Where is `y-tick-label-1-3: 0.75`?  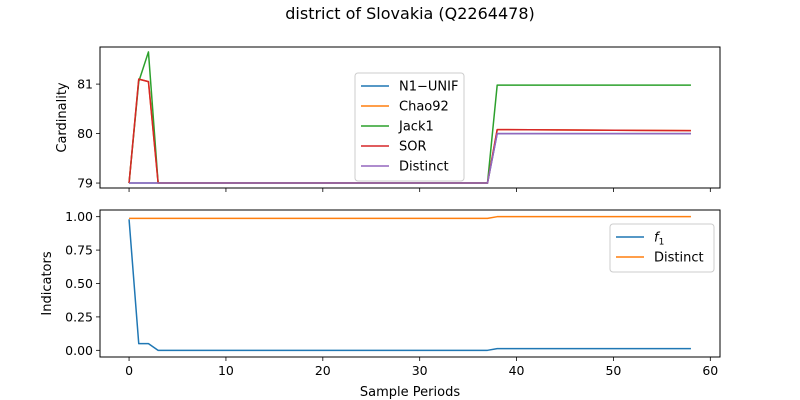 y-tick-label-1-3: 0.75 is located at coordinates (79, 250).